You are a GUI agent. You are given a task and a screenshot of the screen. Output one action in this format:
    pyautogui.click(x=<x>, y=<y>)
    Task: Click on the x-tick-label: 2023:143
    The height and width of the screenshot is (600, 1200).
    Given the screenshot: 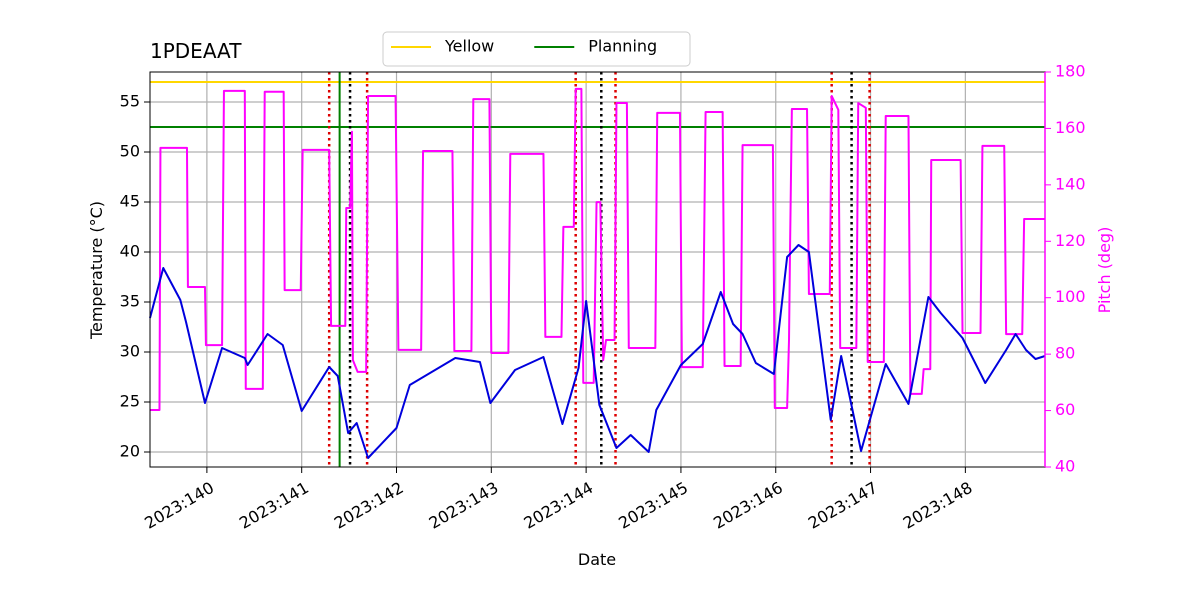 What is the action you would take?
    pyautogui.click(x=464, y=505)
    